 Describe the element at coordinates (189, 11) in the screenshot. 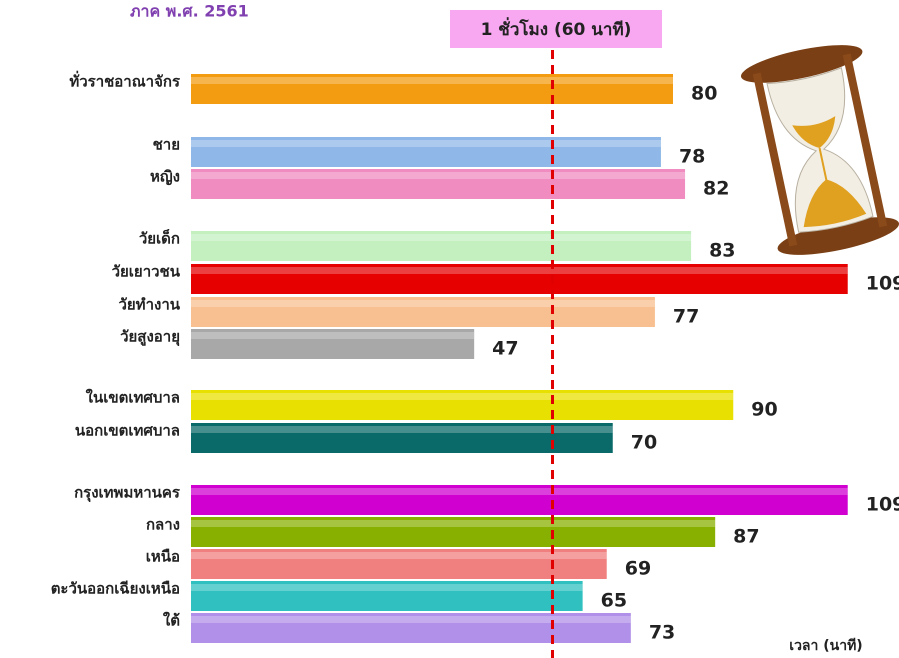

I see `chart-title: ภาค พ.ศ. 2561` at that location.